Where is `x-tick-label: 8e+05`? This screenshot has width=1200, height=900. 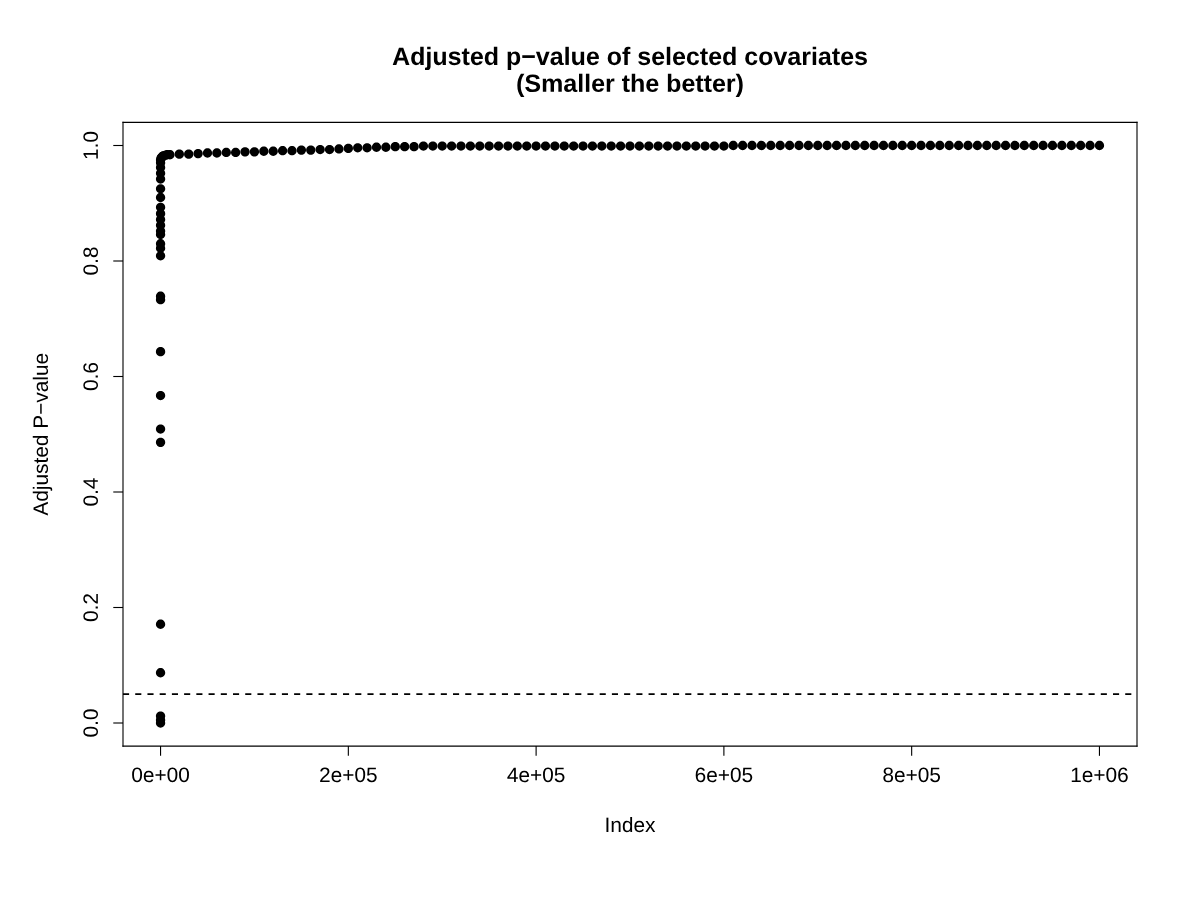 x-tick-label: 8e+05 is located at coordinates (912, 775).